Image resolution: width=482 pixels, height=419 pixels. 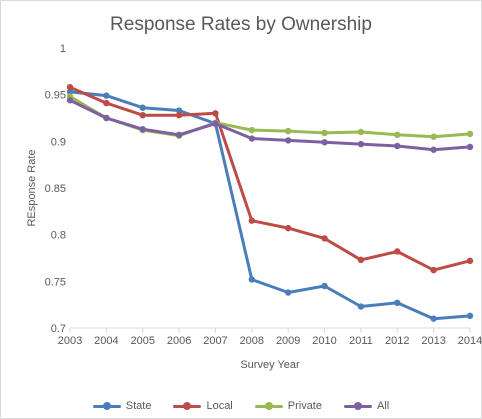 What do you see at coordinates (215, 341) in the screenshot?
I see `x-tick-label: 2007` at bounding box center [215, 341].